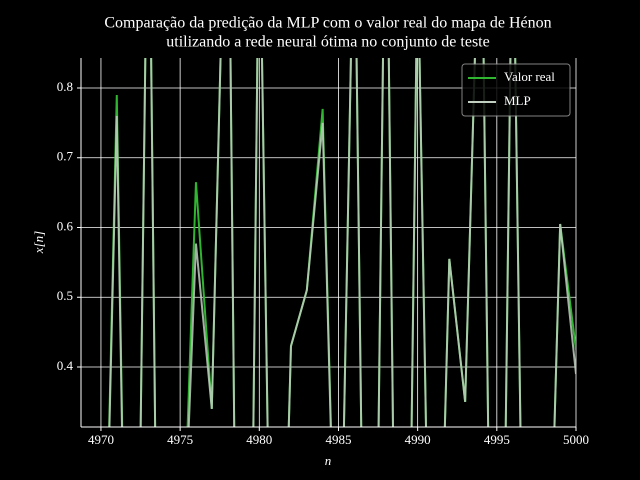 Image resolution: width=640 pixels, height=480 pixels. What do you see at coordinates (101, 439) in the screenshot?
I see `x-tick-label: 4970` at bounding box center [101, 439].